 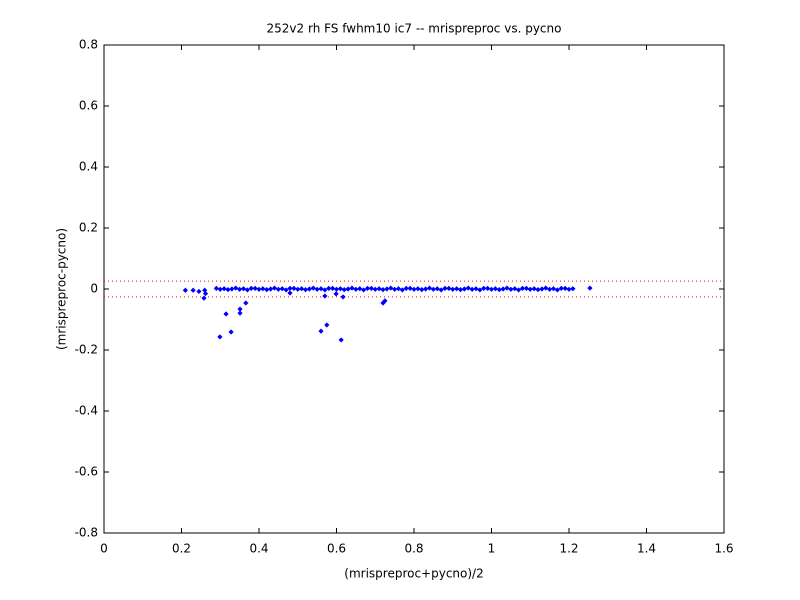 I want to click on x-tick-label: 0.2, so click(x=181, y=549).